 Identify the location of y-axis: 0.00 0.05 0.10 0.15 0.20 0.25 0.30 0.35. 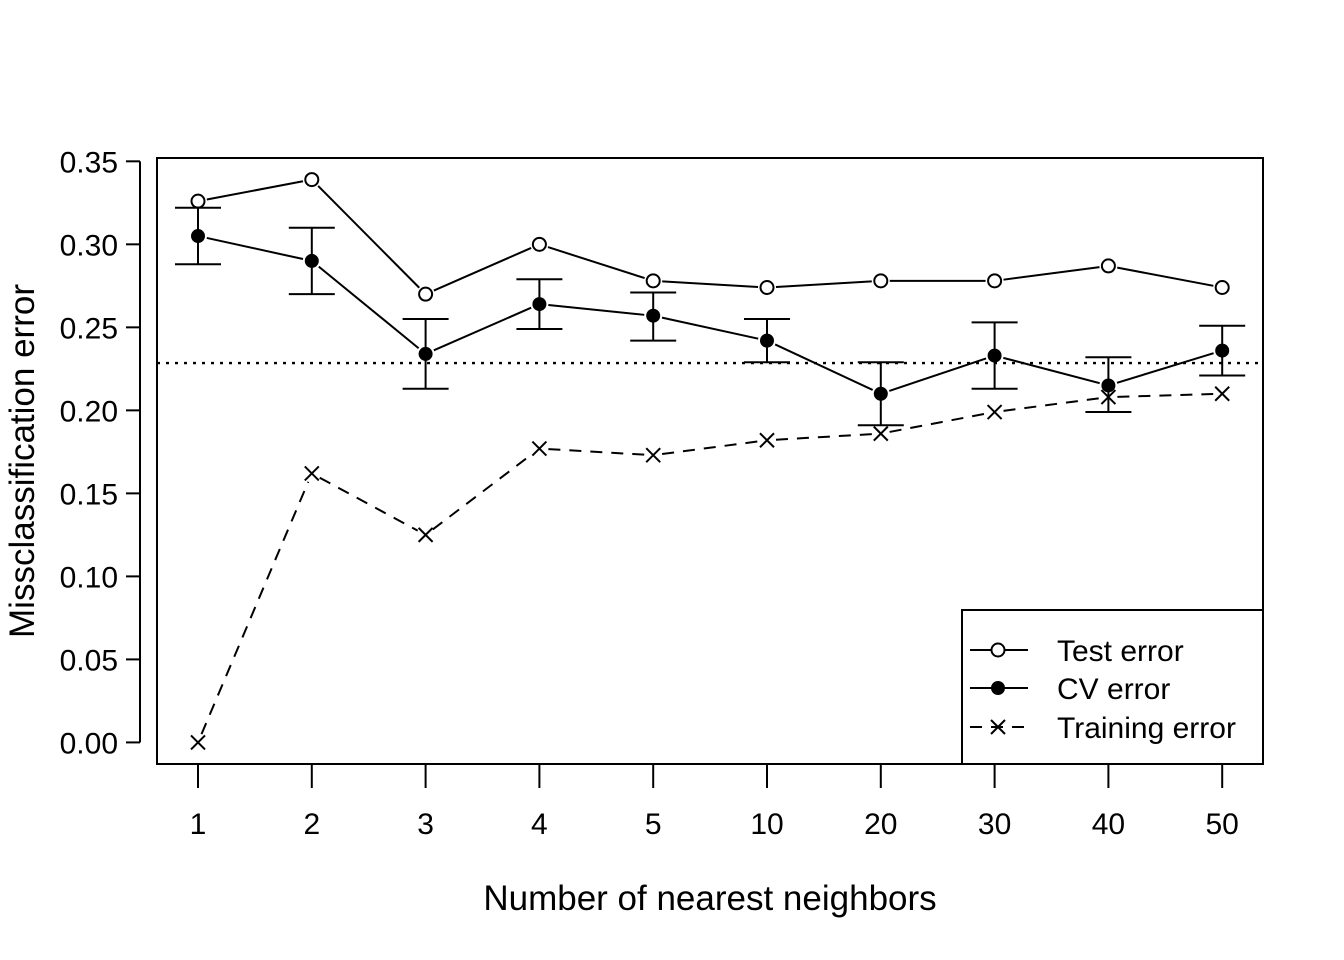
(100, 453).